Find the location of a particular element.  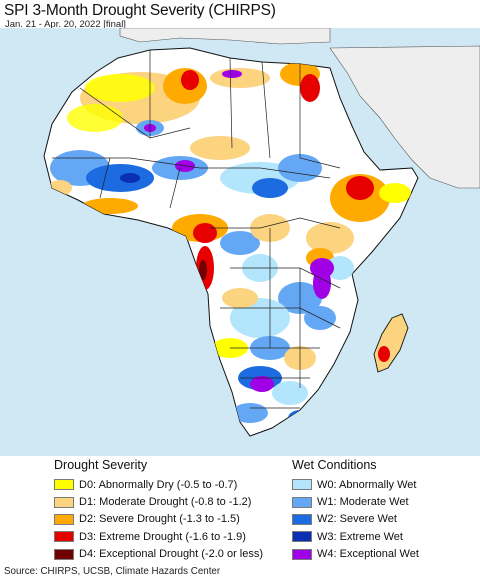

wet-legend-item: W4: Exceptional Wet is located at coordinates (355, 554).